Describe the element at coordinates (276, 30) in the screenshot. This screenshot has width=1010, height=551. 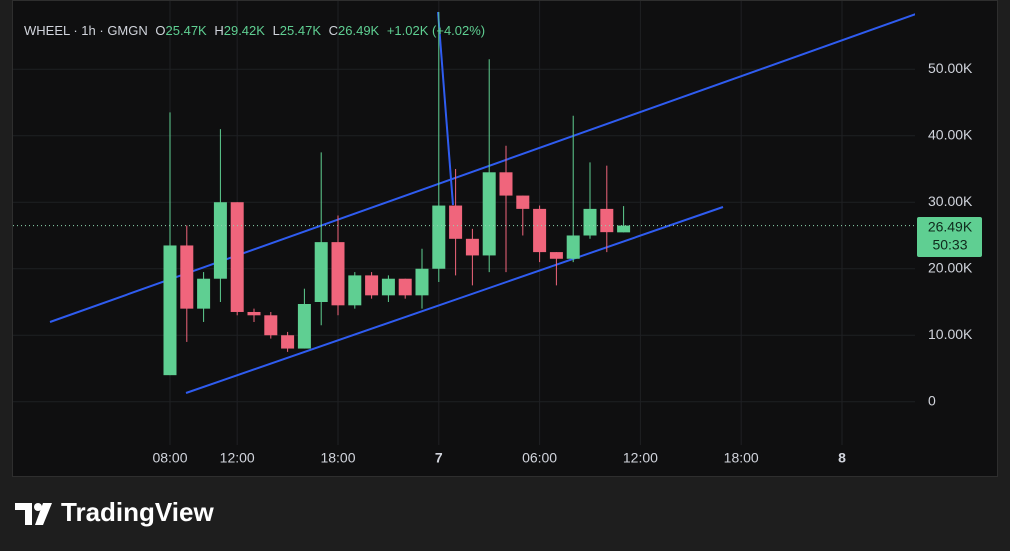
I see `label: L` at that location.